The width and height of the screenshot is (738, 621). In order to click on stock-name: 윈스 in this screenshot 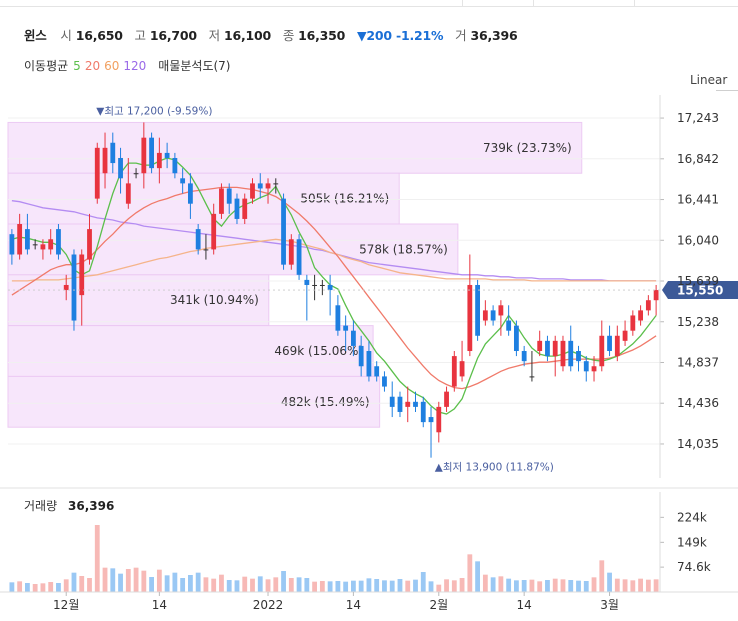, I will do `click(35, 35)`.